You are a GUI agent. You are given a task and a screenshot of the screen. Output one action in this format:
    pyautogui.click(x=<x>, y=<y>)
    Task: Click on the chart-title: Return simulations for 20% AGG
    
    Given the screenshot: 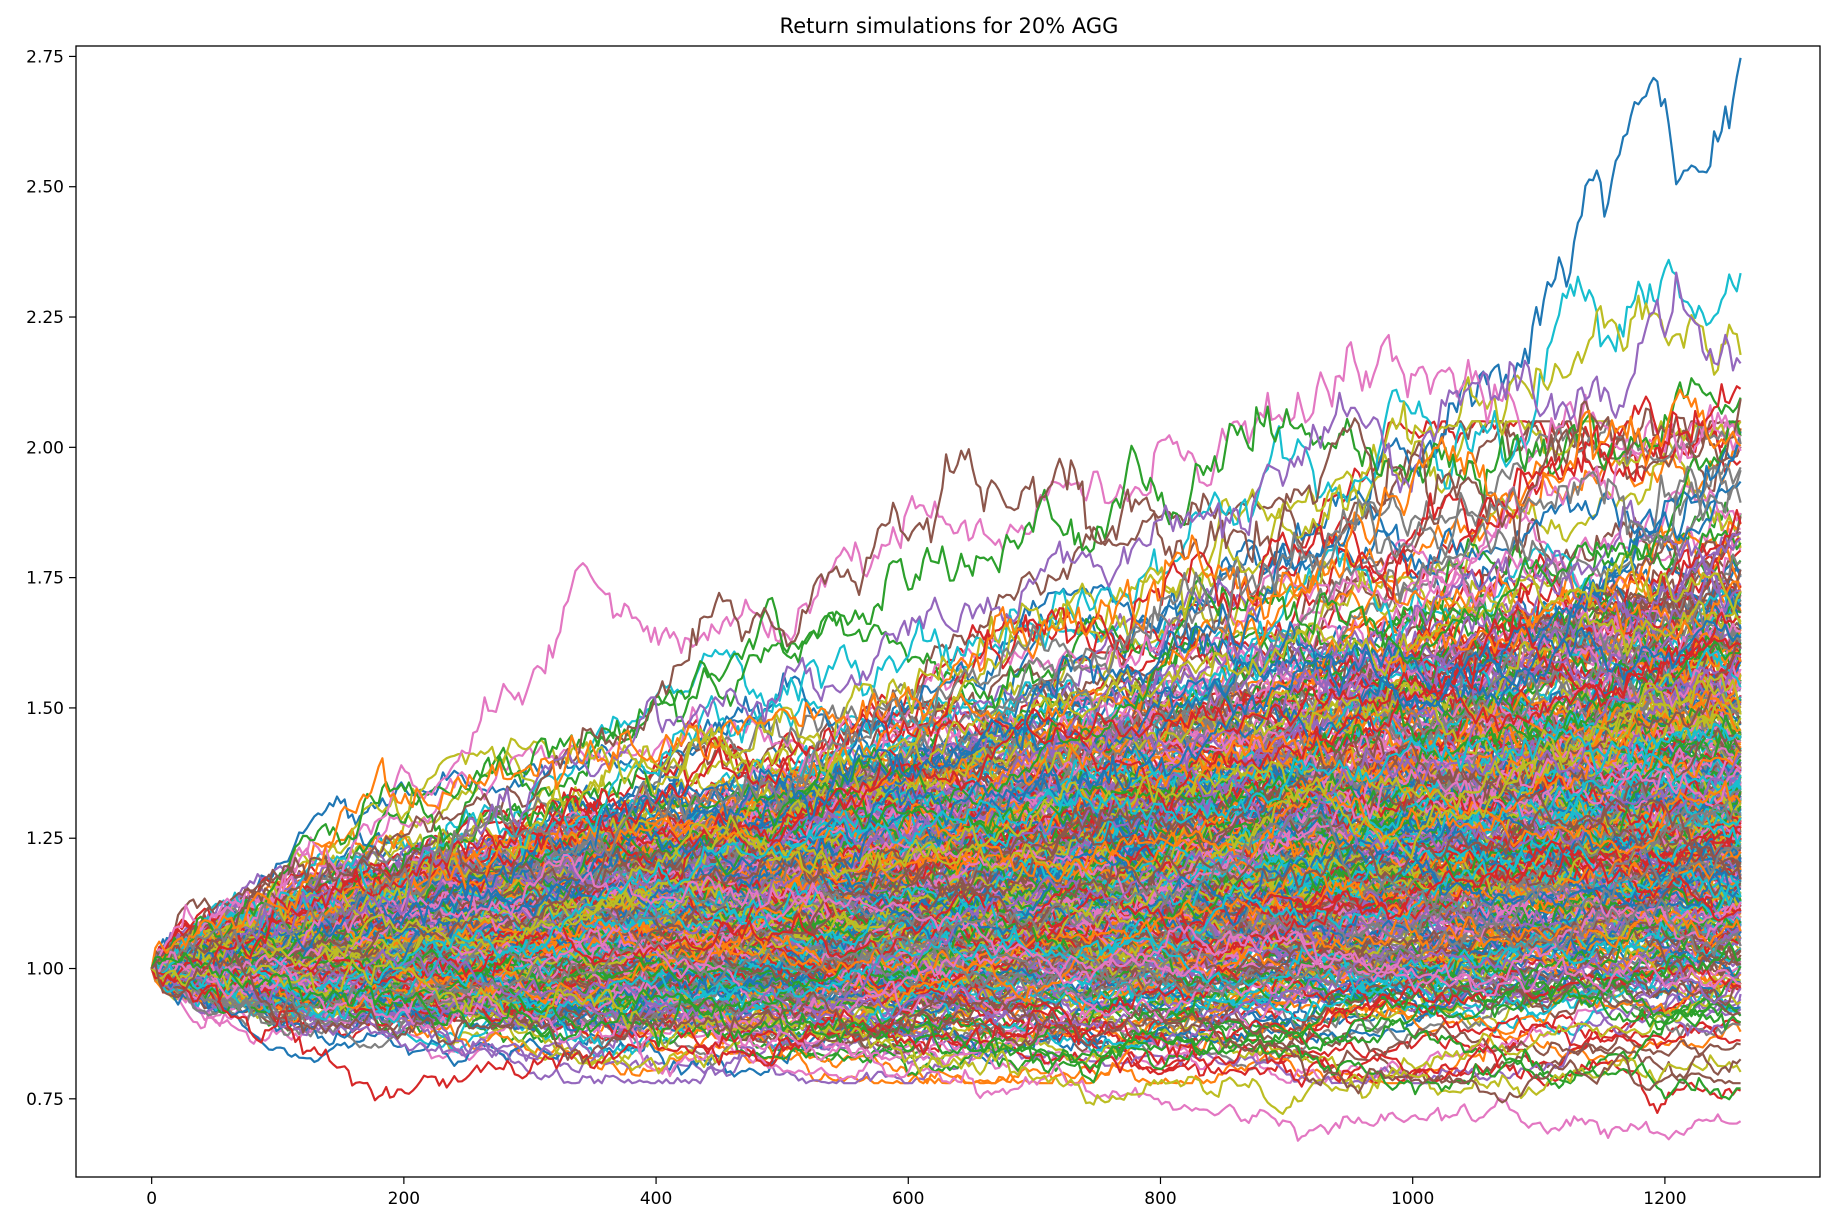 What is the action you would take?
    pyautogui.click(x=949, y=26)
    